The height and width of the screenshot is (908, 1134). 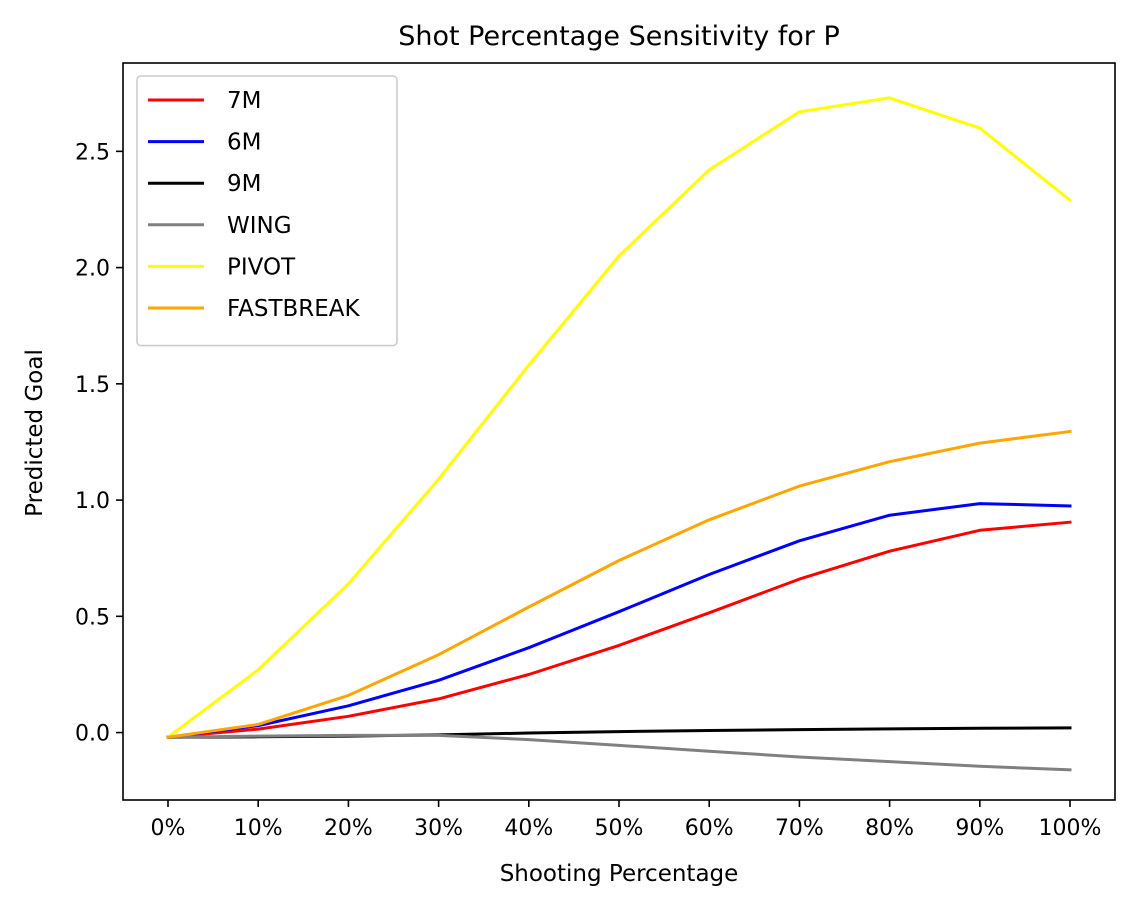 I want to click on x-tick-label: 10%, so click(x=258, y=828).